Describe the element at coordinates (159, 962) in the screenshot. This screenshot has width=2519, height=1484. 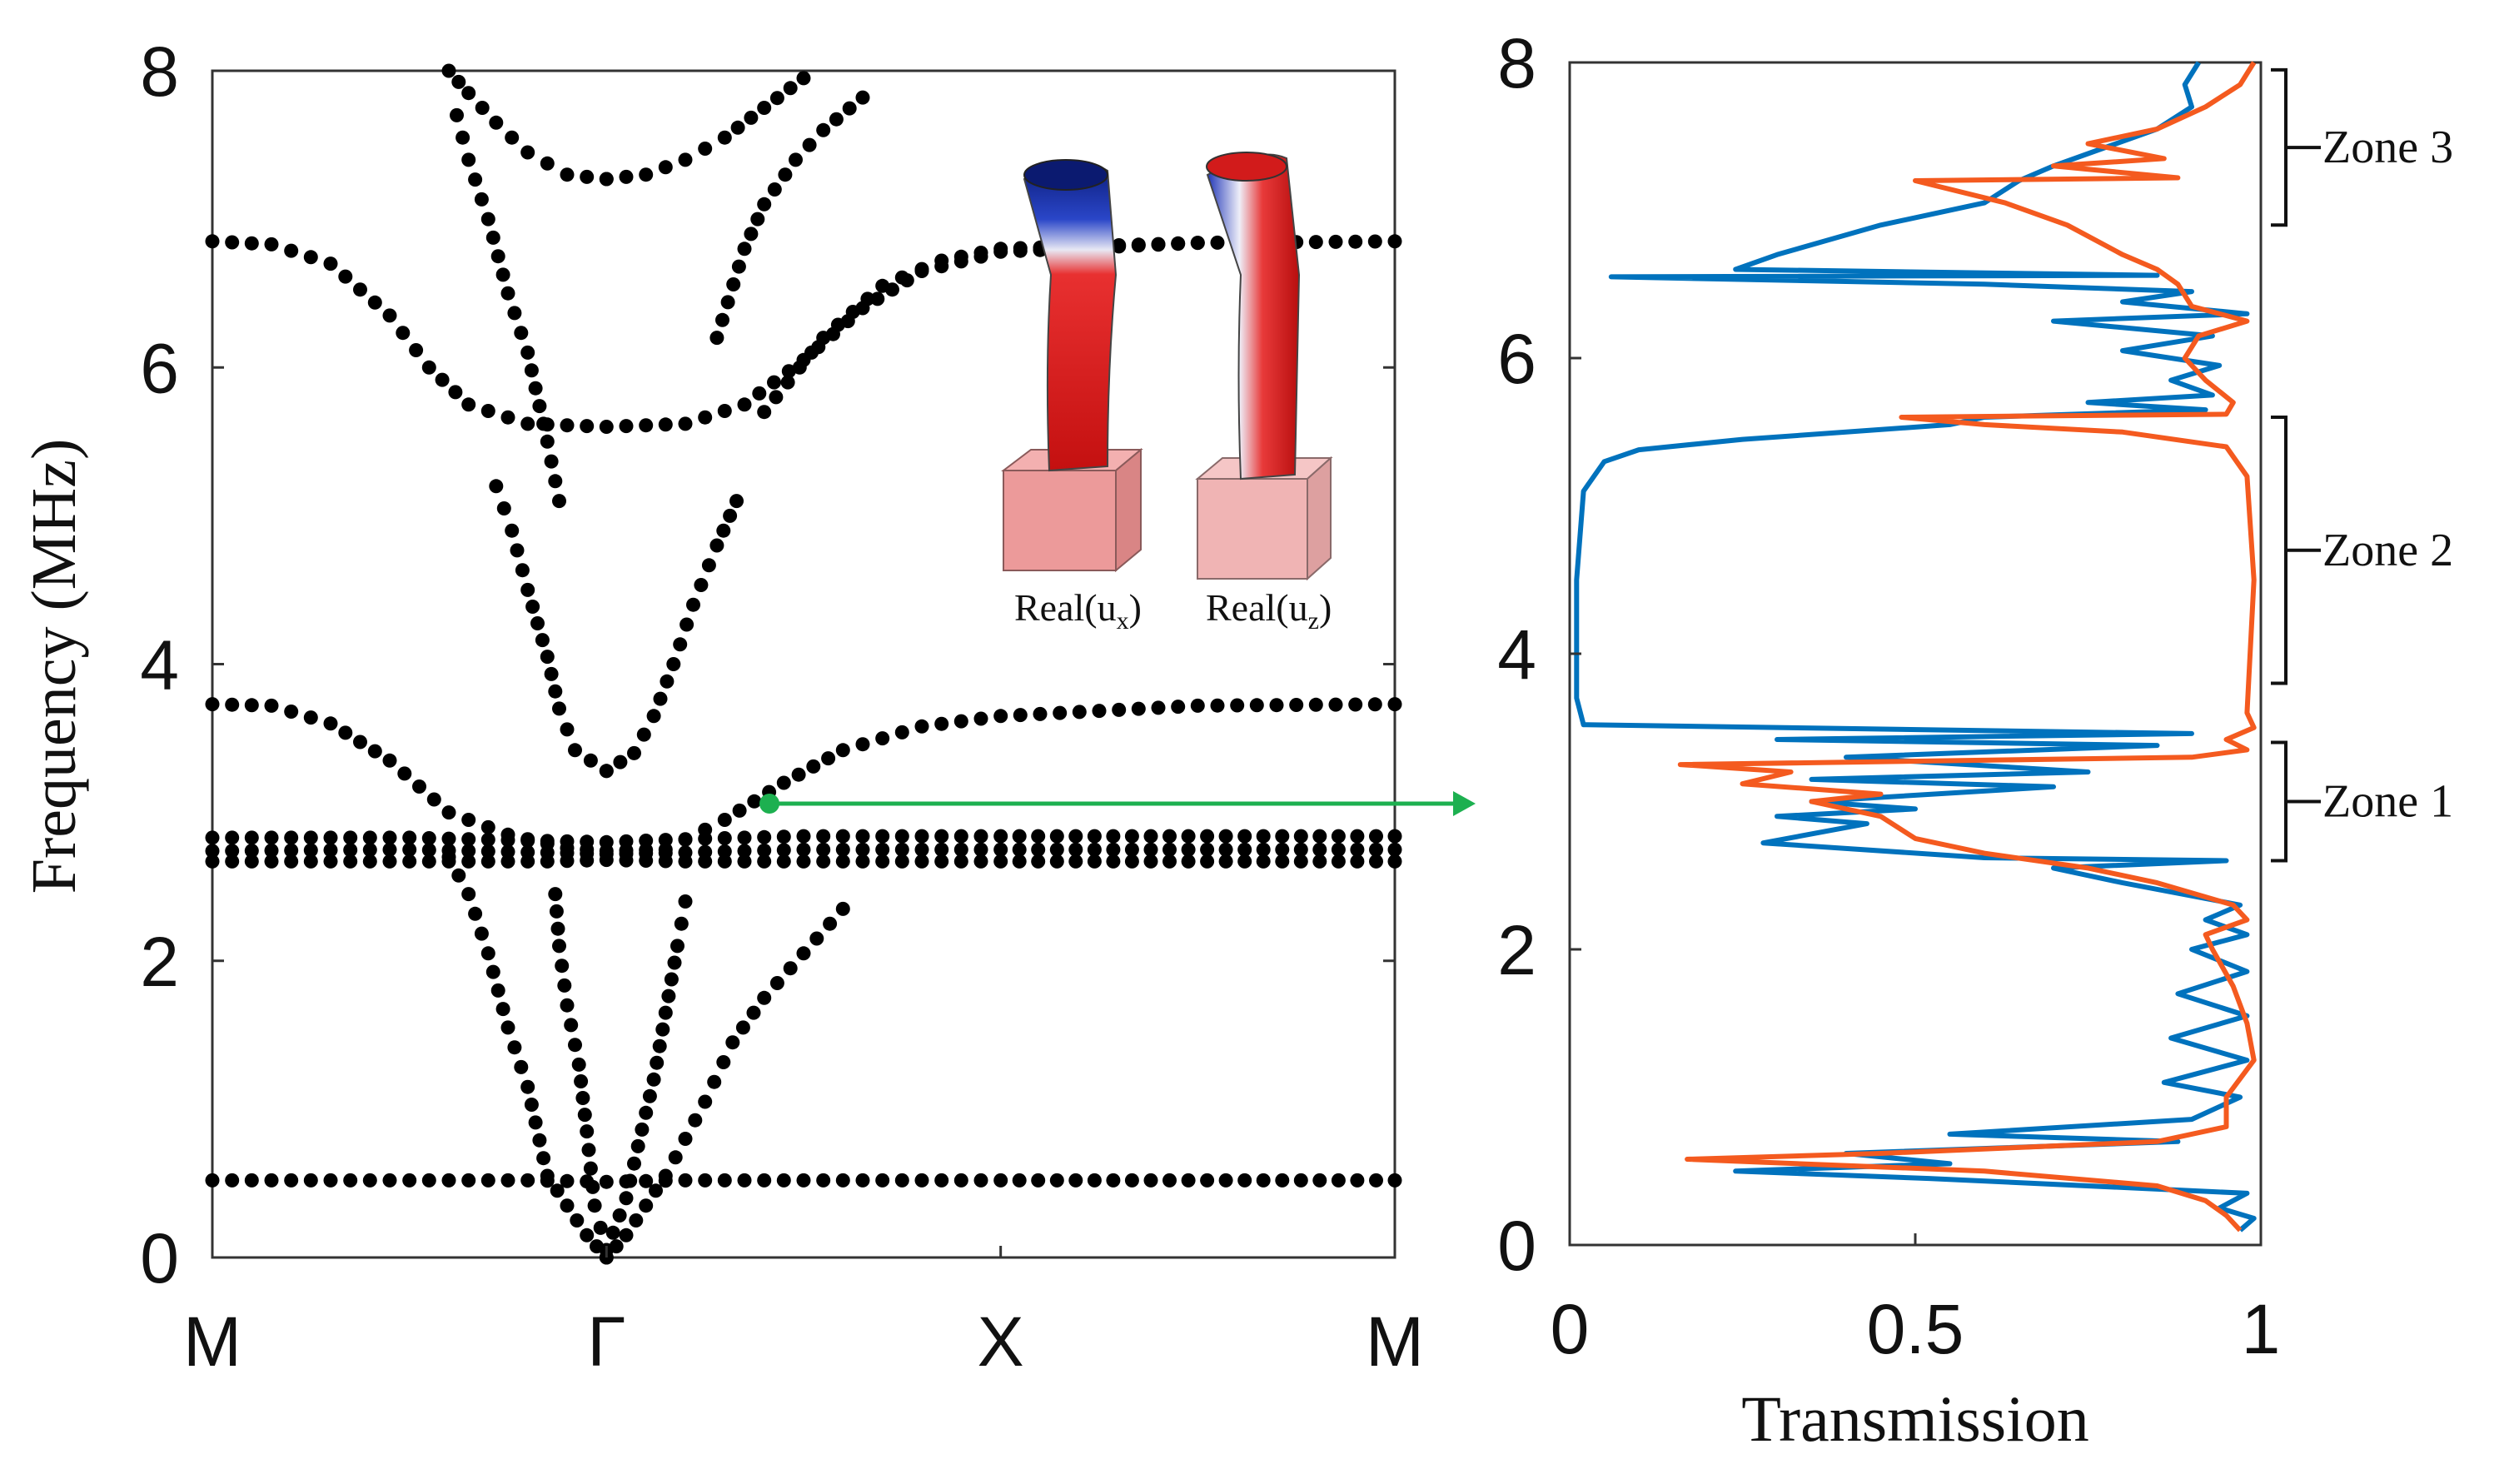
I see `band-y-tick-label: 2` at that location.